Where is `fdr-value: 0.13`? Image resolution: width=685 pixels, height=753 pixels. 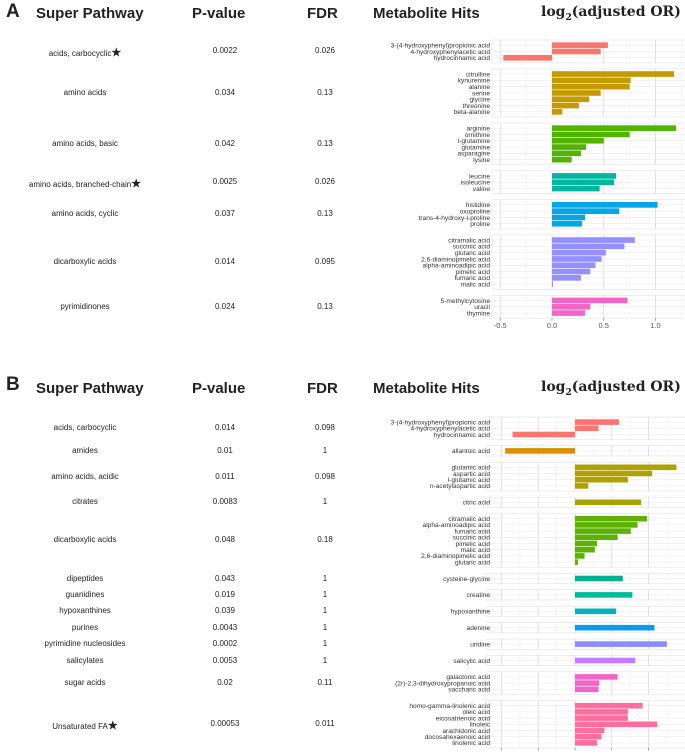
fdr-value: 0.13 is located at coordinates (325, 306).